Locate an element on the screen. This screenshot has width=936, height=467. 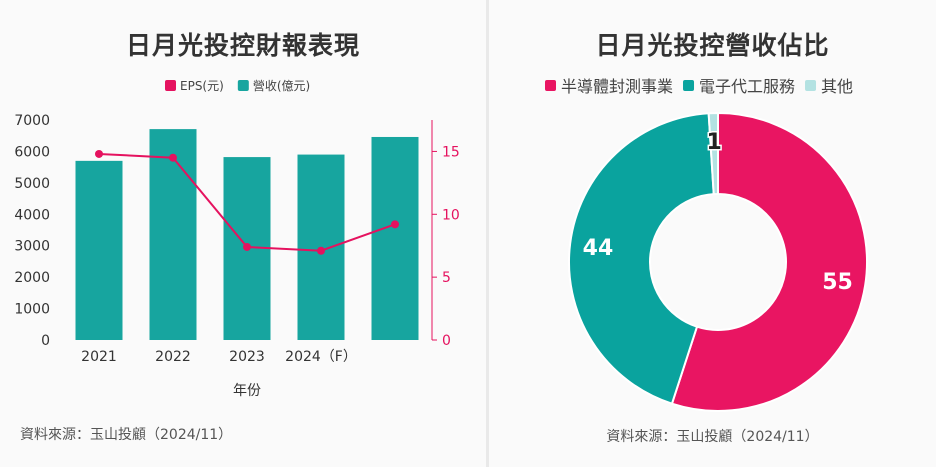
donut-data-labels: 55 44 1 is located at coordinates (718, 212).